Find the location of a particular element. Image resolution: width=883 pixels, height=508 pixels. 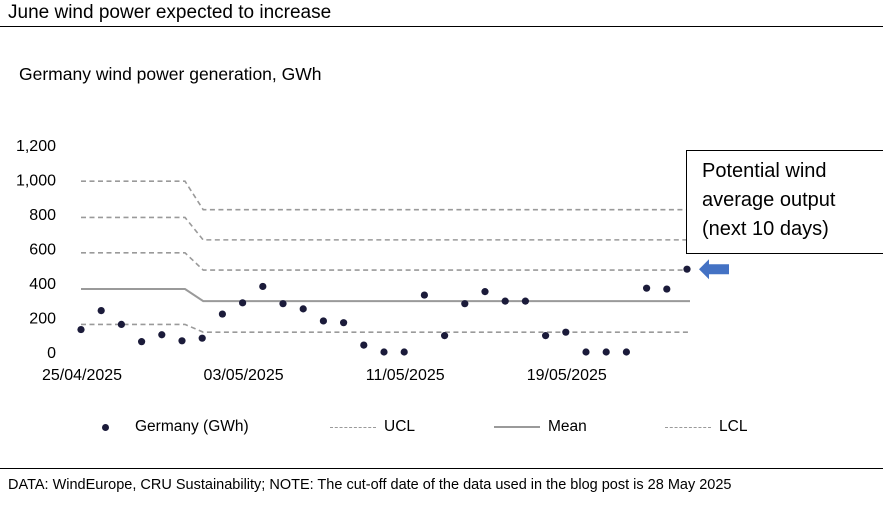

callout-line-3: (next 10 days) is located at coordinates (765, 229).